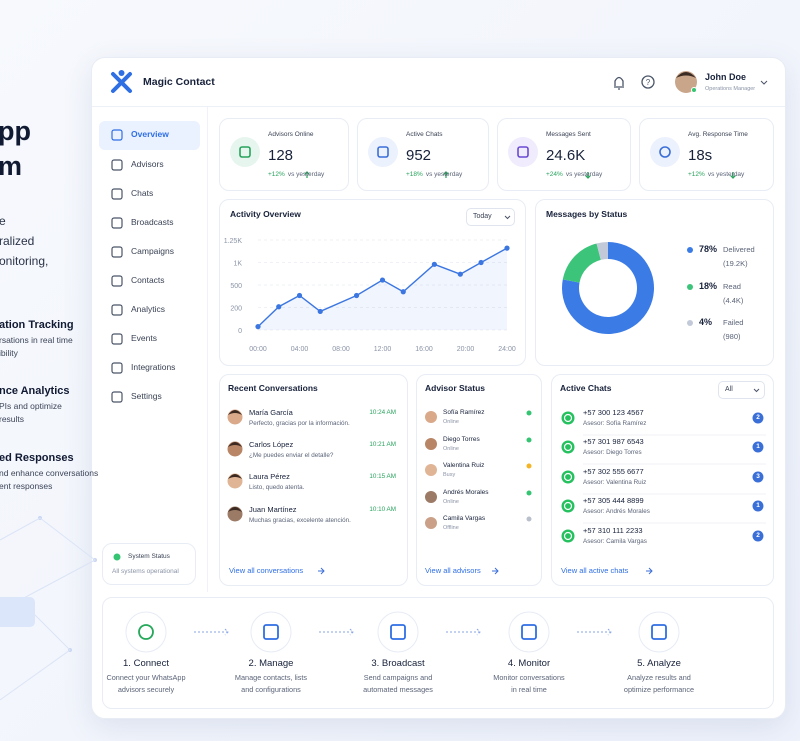 This screenshot has height=741, width=800. What do you see at coordinates (594, 632) in the screenshot?
I see `step-connector` at bounding box center [594, 632].